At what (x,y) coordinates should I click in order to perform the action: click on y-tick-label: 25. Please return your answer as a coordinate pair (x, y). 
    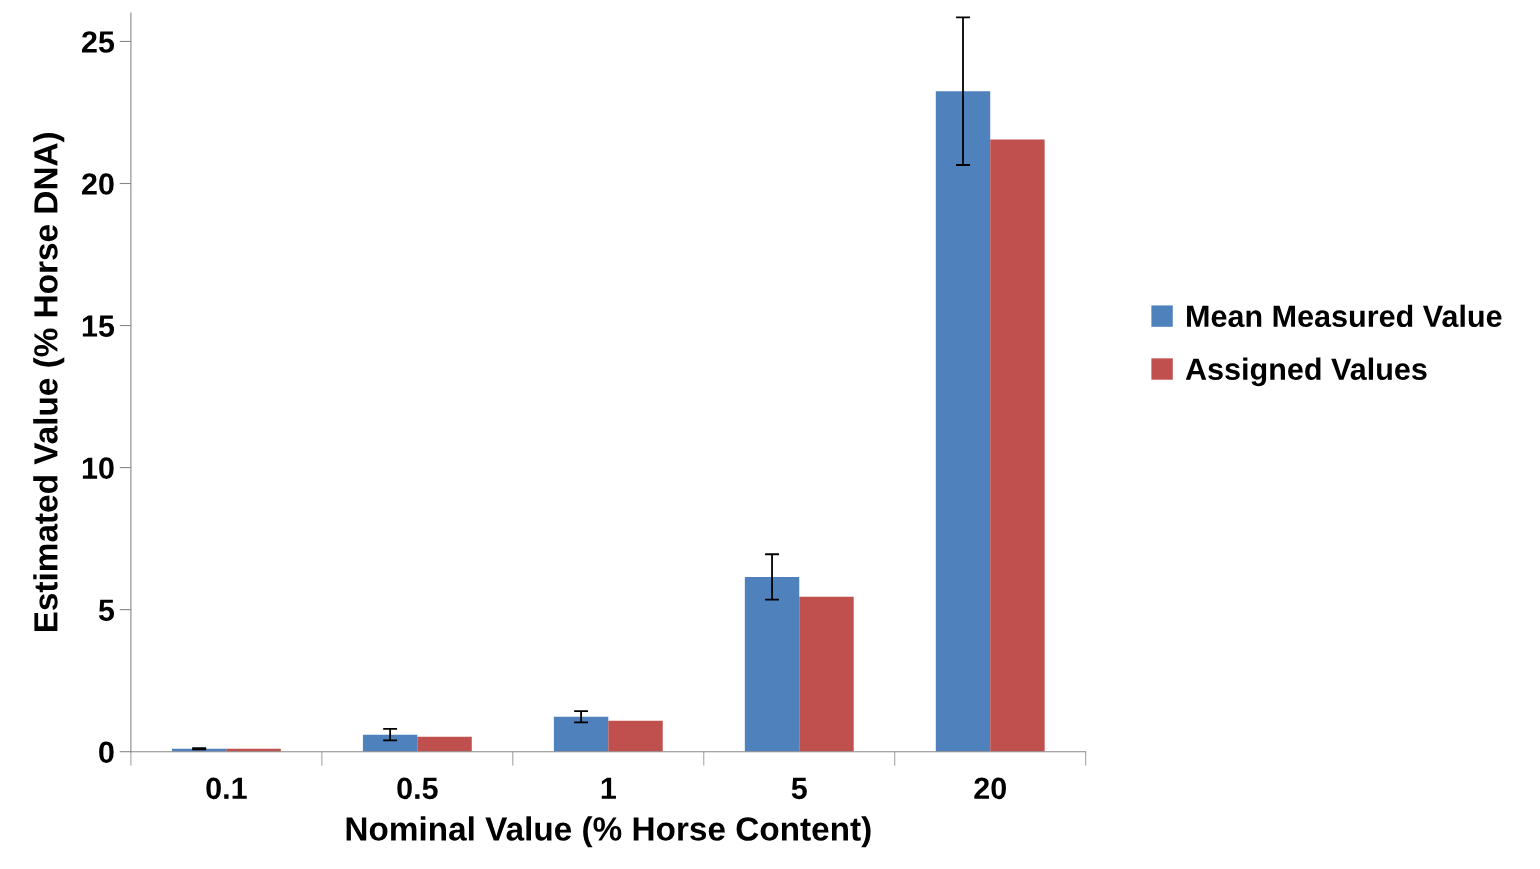
    Looking at the image, I should click on (98, 42).